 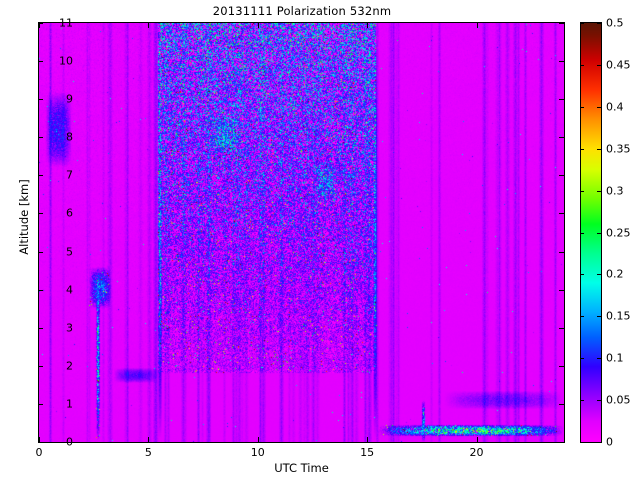 I want to click on colorbar-tick-label: 0.45, so click(x=618, y=65).